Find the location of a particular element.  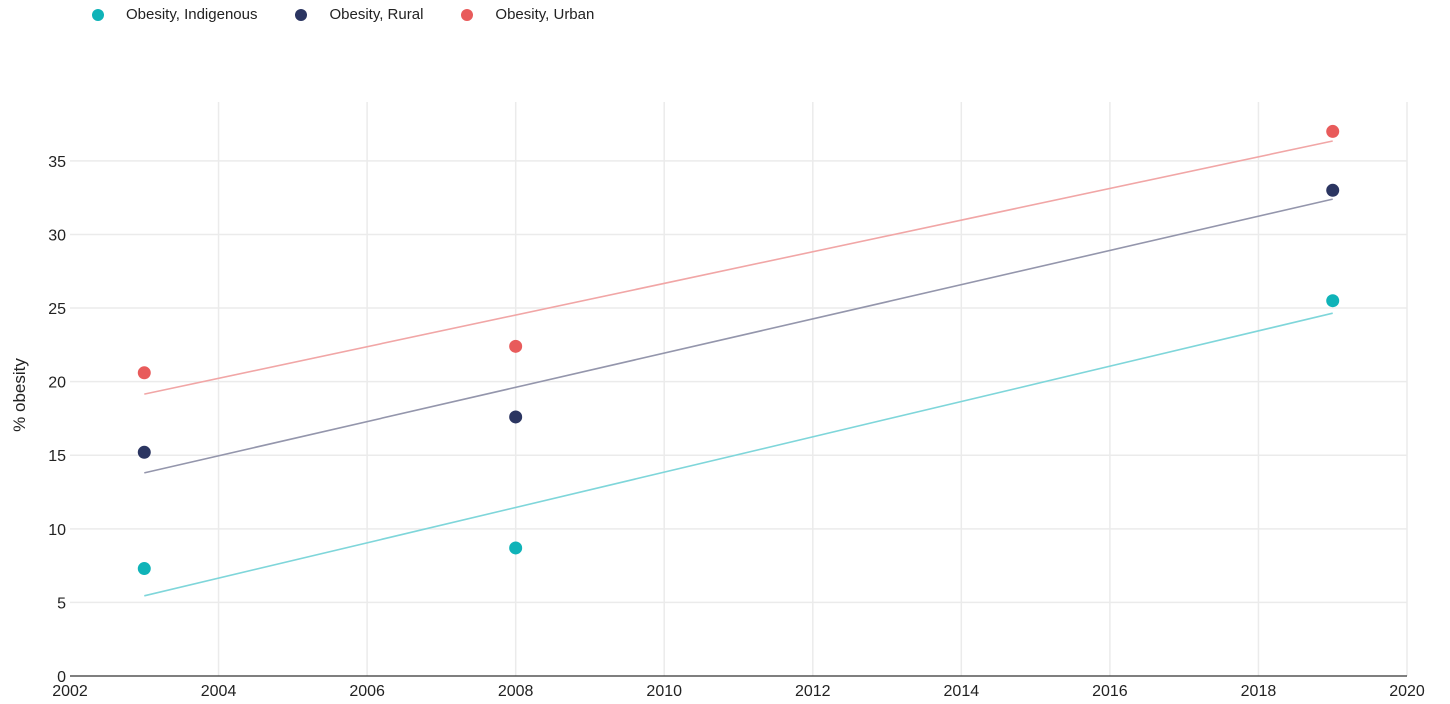

legend-label-indigenous: Obesity, Indigenous is located at coordinates (192, 14).